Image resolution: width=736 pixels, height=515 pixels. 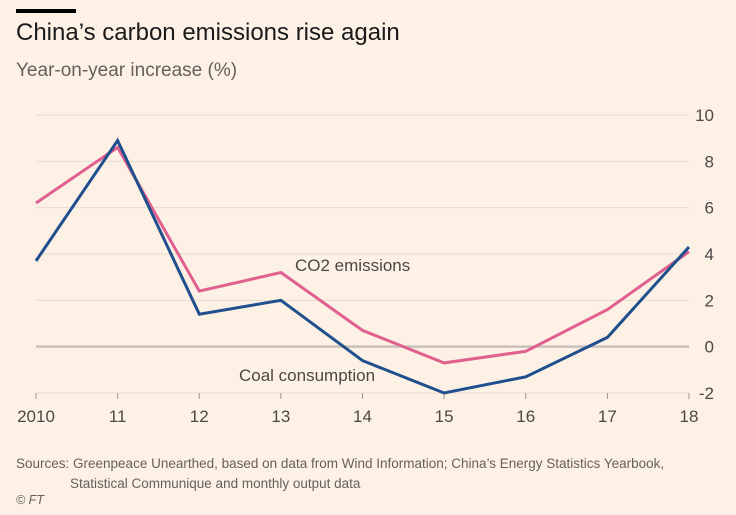 I want to click on x-tick-label: 2010, so click(x=36, y=416).